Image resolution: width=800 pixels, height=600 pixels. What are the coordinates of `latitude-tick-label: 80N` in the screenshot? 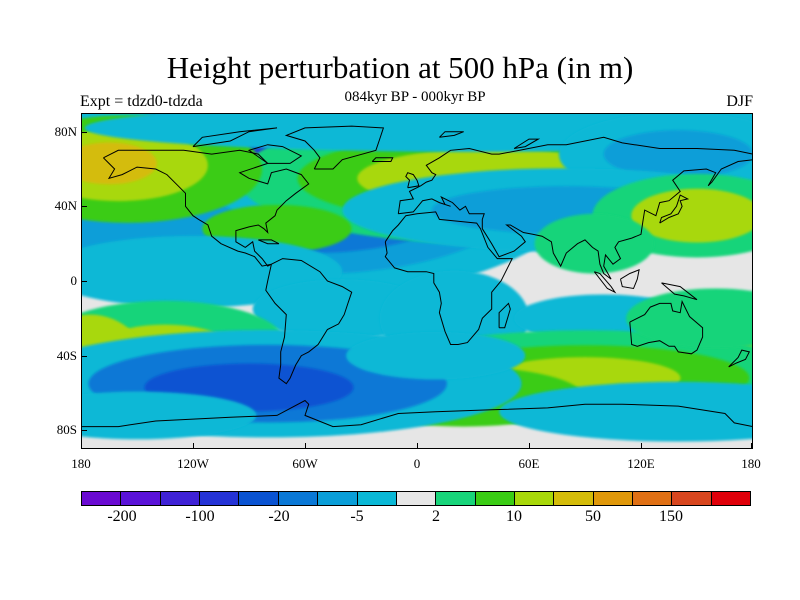 It's located at (65, 131).